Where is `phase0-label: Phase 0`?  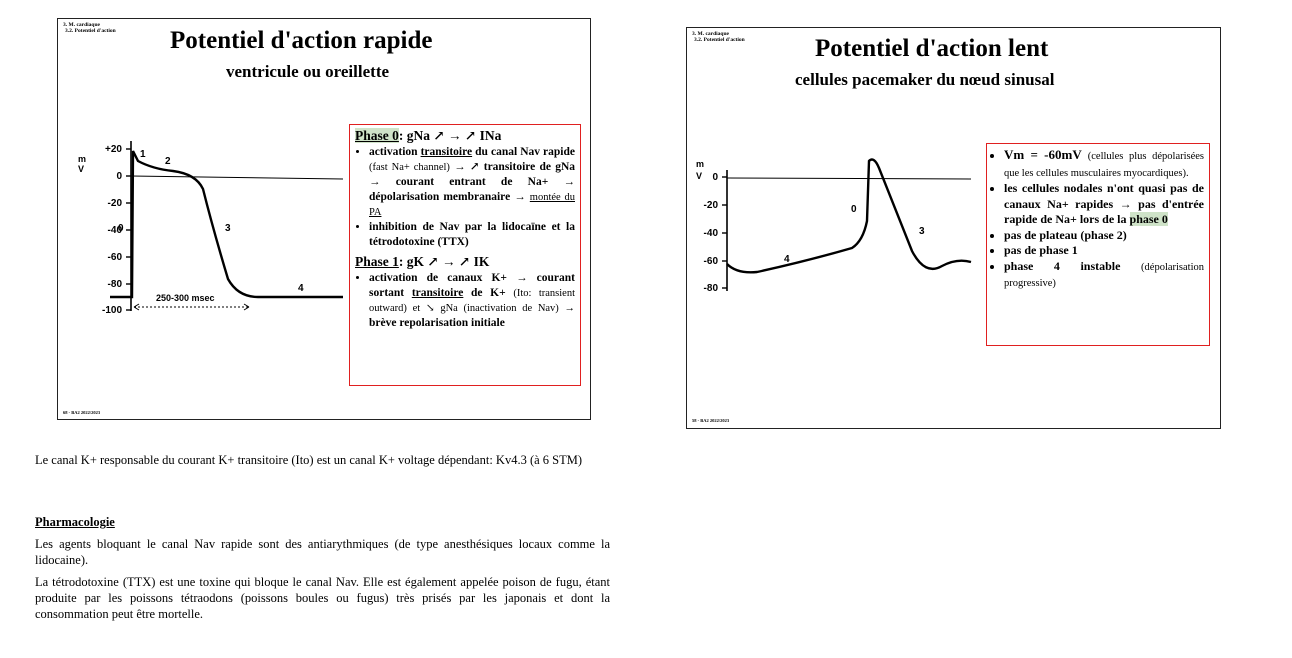
phase0-label: Phase 0 is located at coordinates (377, 135).